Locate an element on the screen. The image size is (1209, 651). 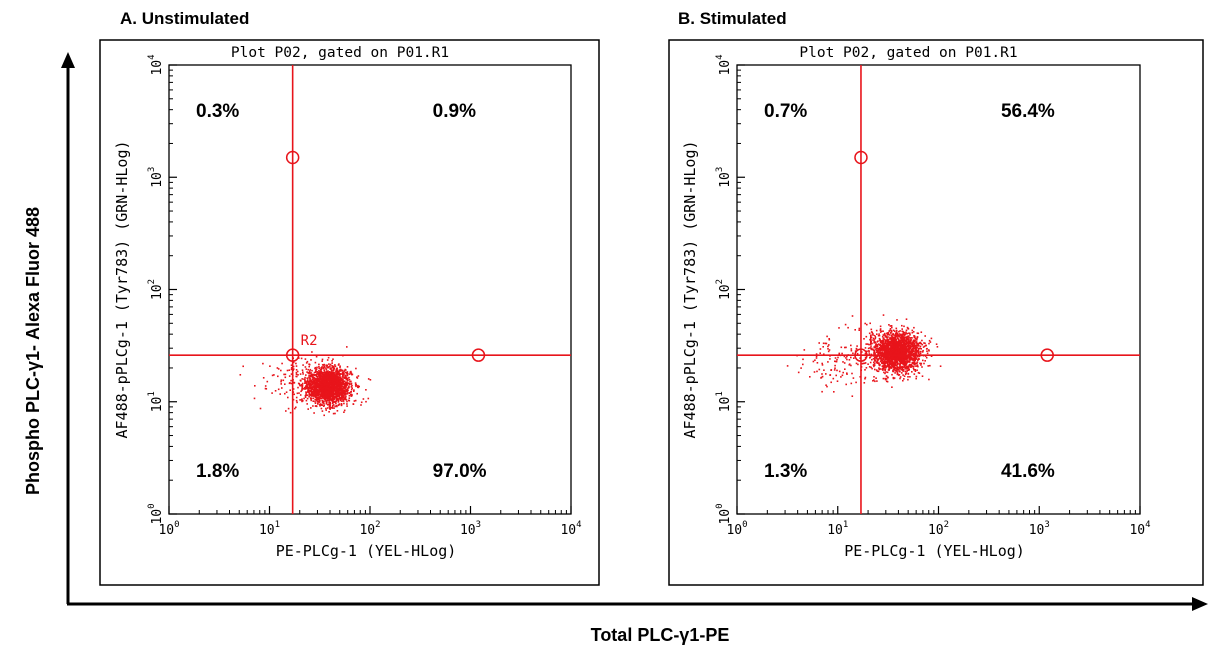
scatter-points is located at coordinates (305, 381).